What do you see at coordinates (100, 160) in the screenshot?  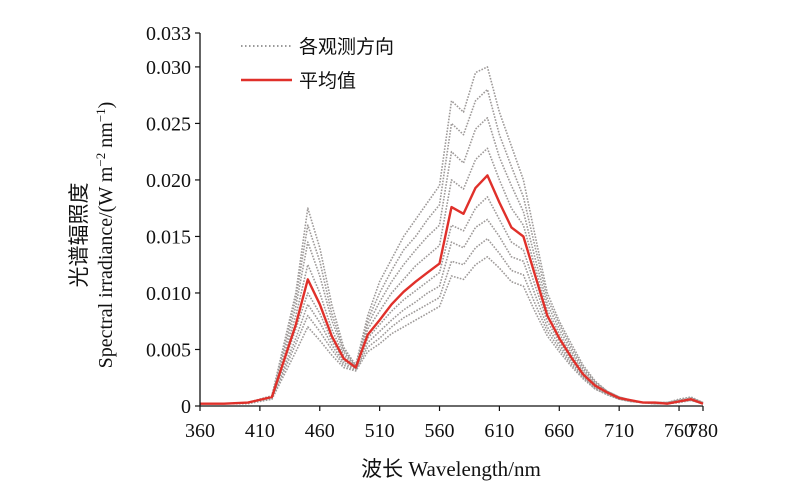 I see `y-axis-label-sup1: −2` at bounding box center [100, 160].